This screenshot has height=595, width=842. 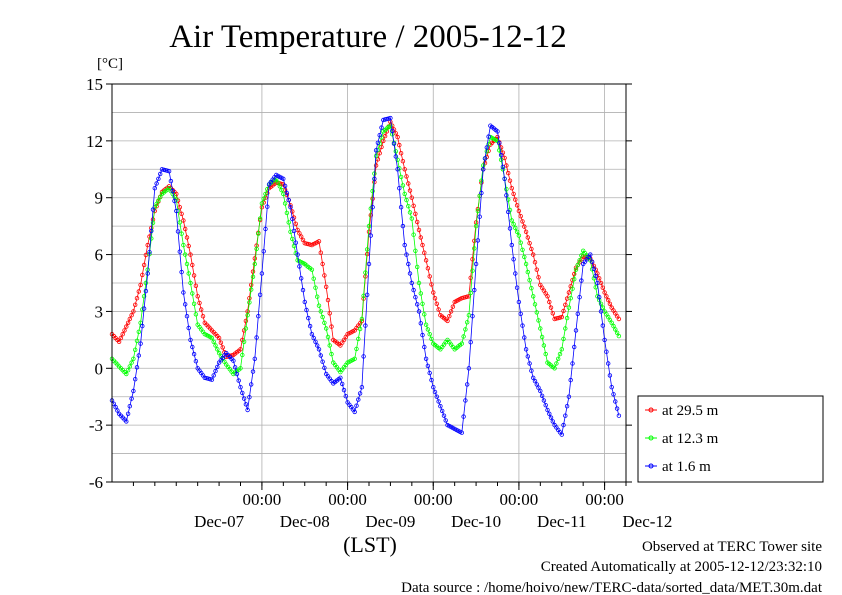 I want to click on x-tick-time-label: 00:00, so click(x=262, y=499).